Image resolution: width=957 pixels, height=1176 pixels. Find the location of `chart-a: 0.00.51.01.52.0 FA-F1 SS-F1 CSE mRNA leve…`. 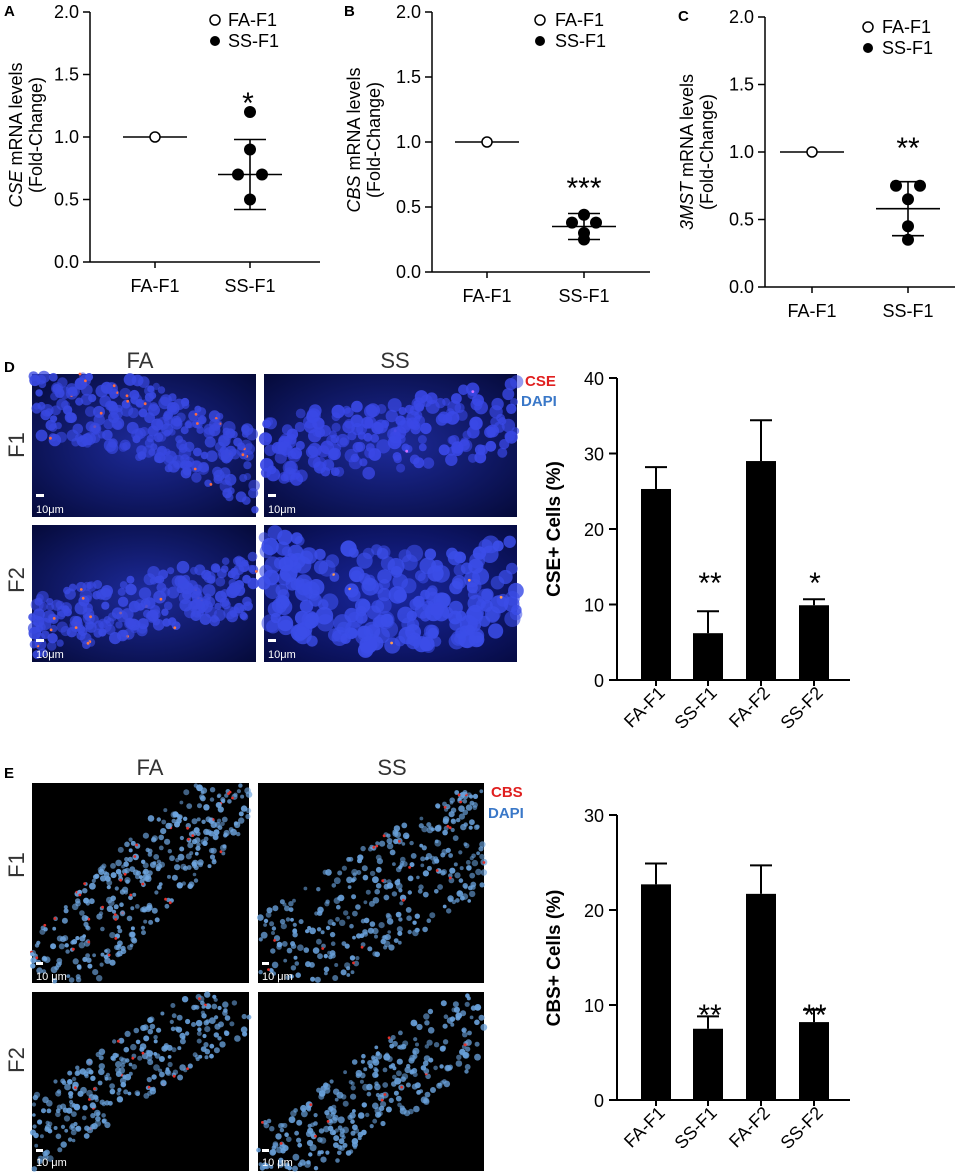

chart-a: 0.00.51.01.52.0 FA-F1 SS-F1 CSE mRNA leve… is located at coordinates (163, 149).